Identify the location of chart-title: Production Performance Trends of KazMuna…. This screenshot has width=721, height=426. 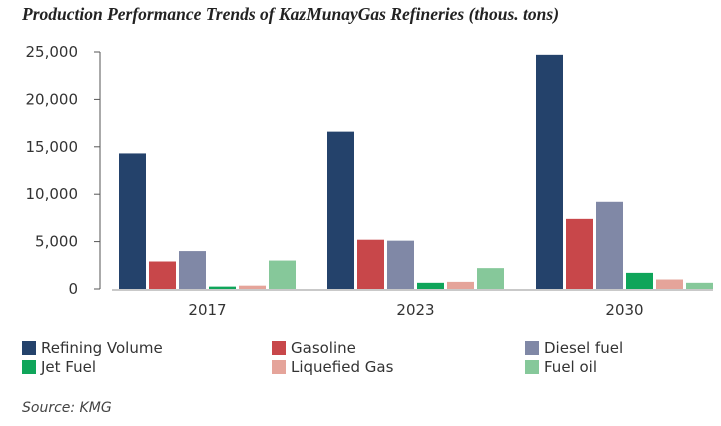
(291, 14).